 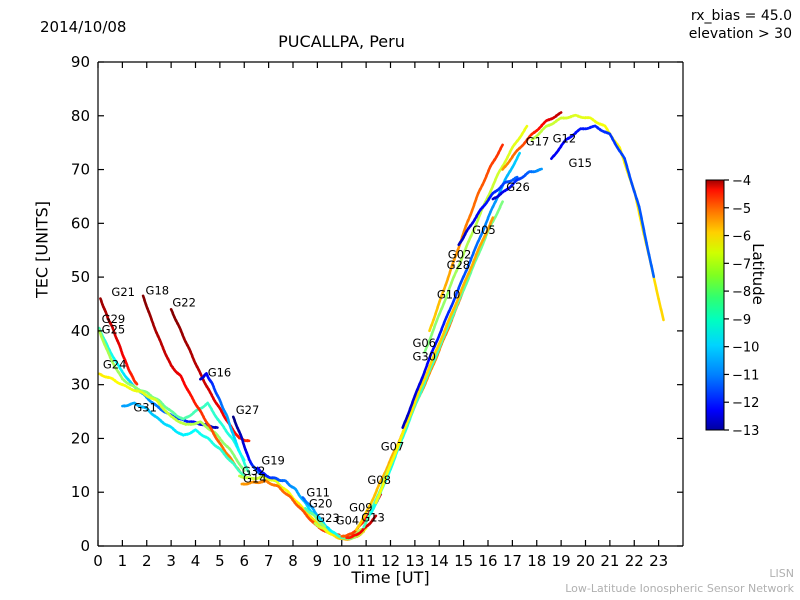 I want to click on series-label-g11: G11, so click(x=318, y=493).